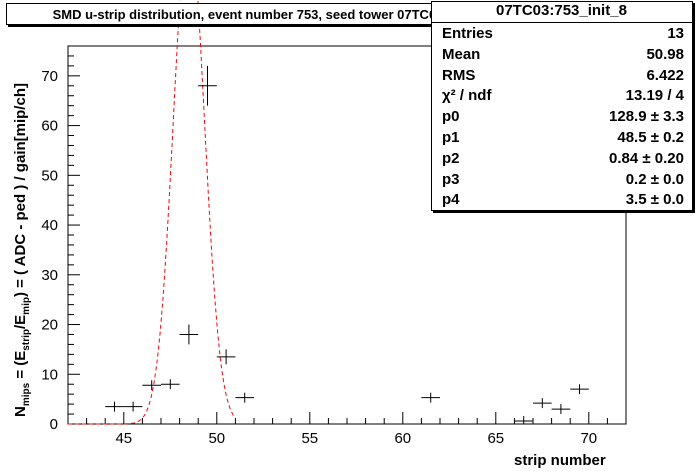  I want to click on stats-value: 6.422, so click(665, 75).